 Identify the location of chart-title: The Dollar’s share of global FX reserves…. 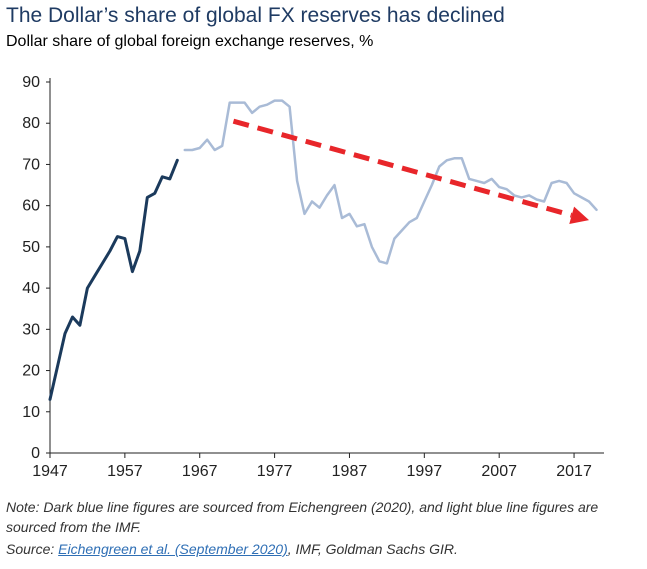
(255, 15).